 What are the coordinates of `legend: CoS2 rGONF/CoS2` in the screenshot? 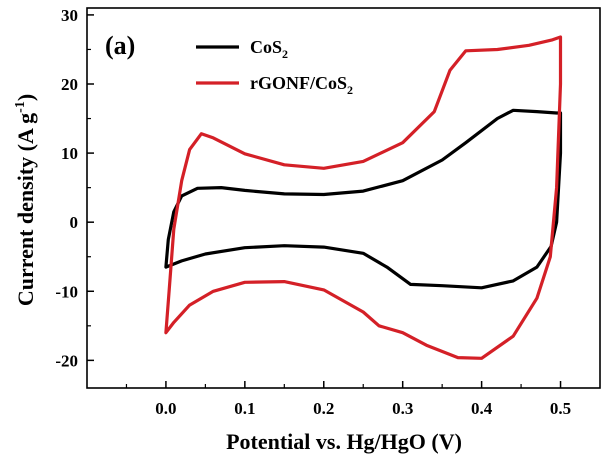 It's located at (274, 67).